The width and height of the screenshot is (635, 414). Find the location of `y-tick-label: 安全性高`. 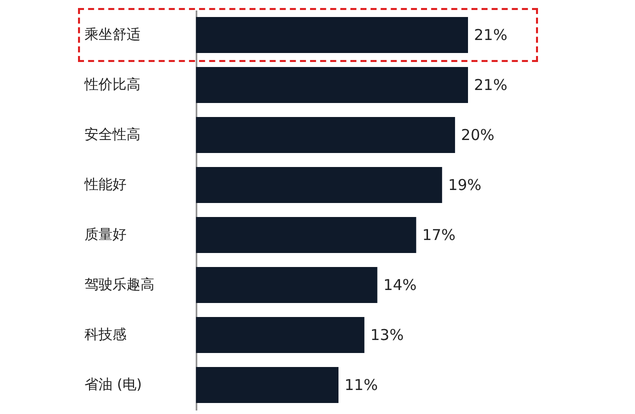

y-tick-label: 安全性高 is located at coordinates (112, 135).